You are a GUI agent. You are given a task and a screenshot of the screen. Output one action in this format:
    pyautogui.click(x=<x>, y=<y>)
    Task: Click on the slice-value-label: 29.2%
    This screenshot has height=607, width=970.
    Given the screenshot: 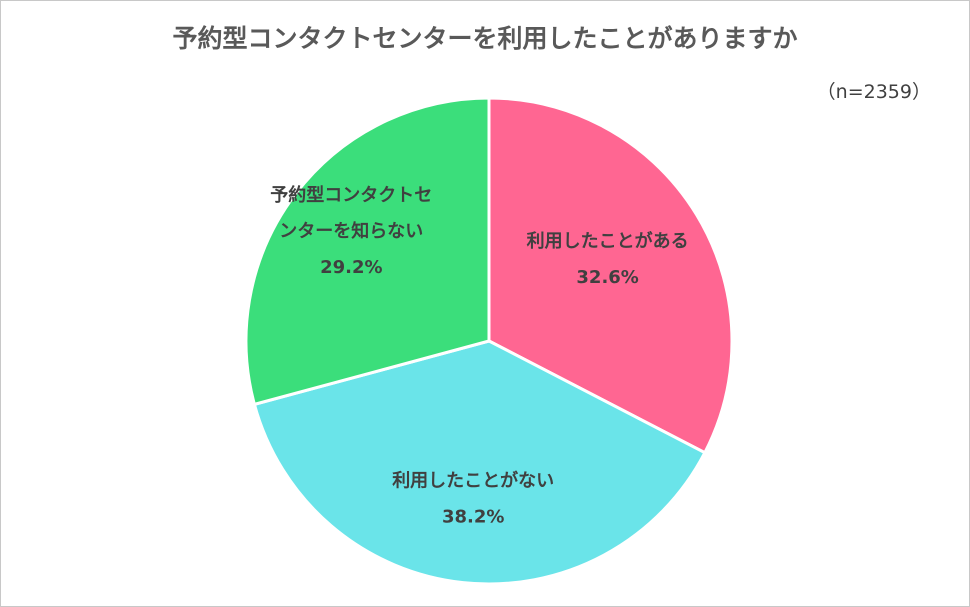 What is the action you would take?
    pyautogui.click(x=351, y=267)
    